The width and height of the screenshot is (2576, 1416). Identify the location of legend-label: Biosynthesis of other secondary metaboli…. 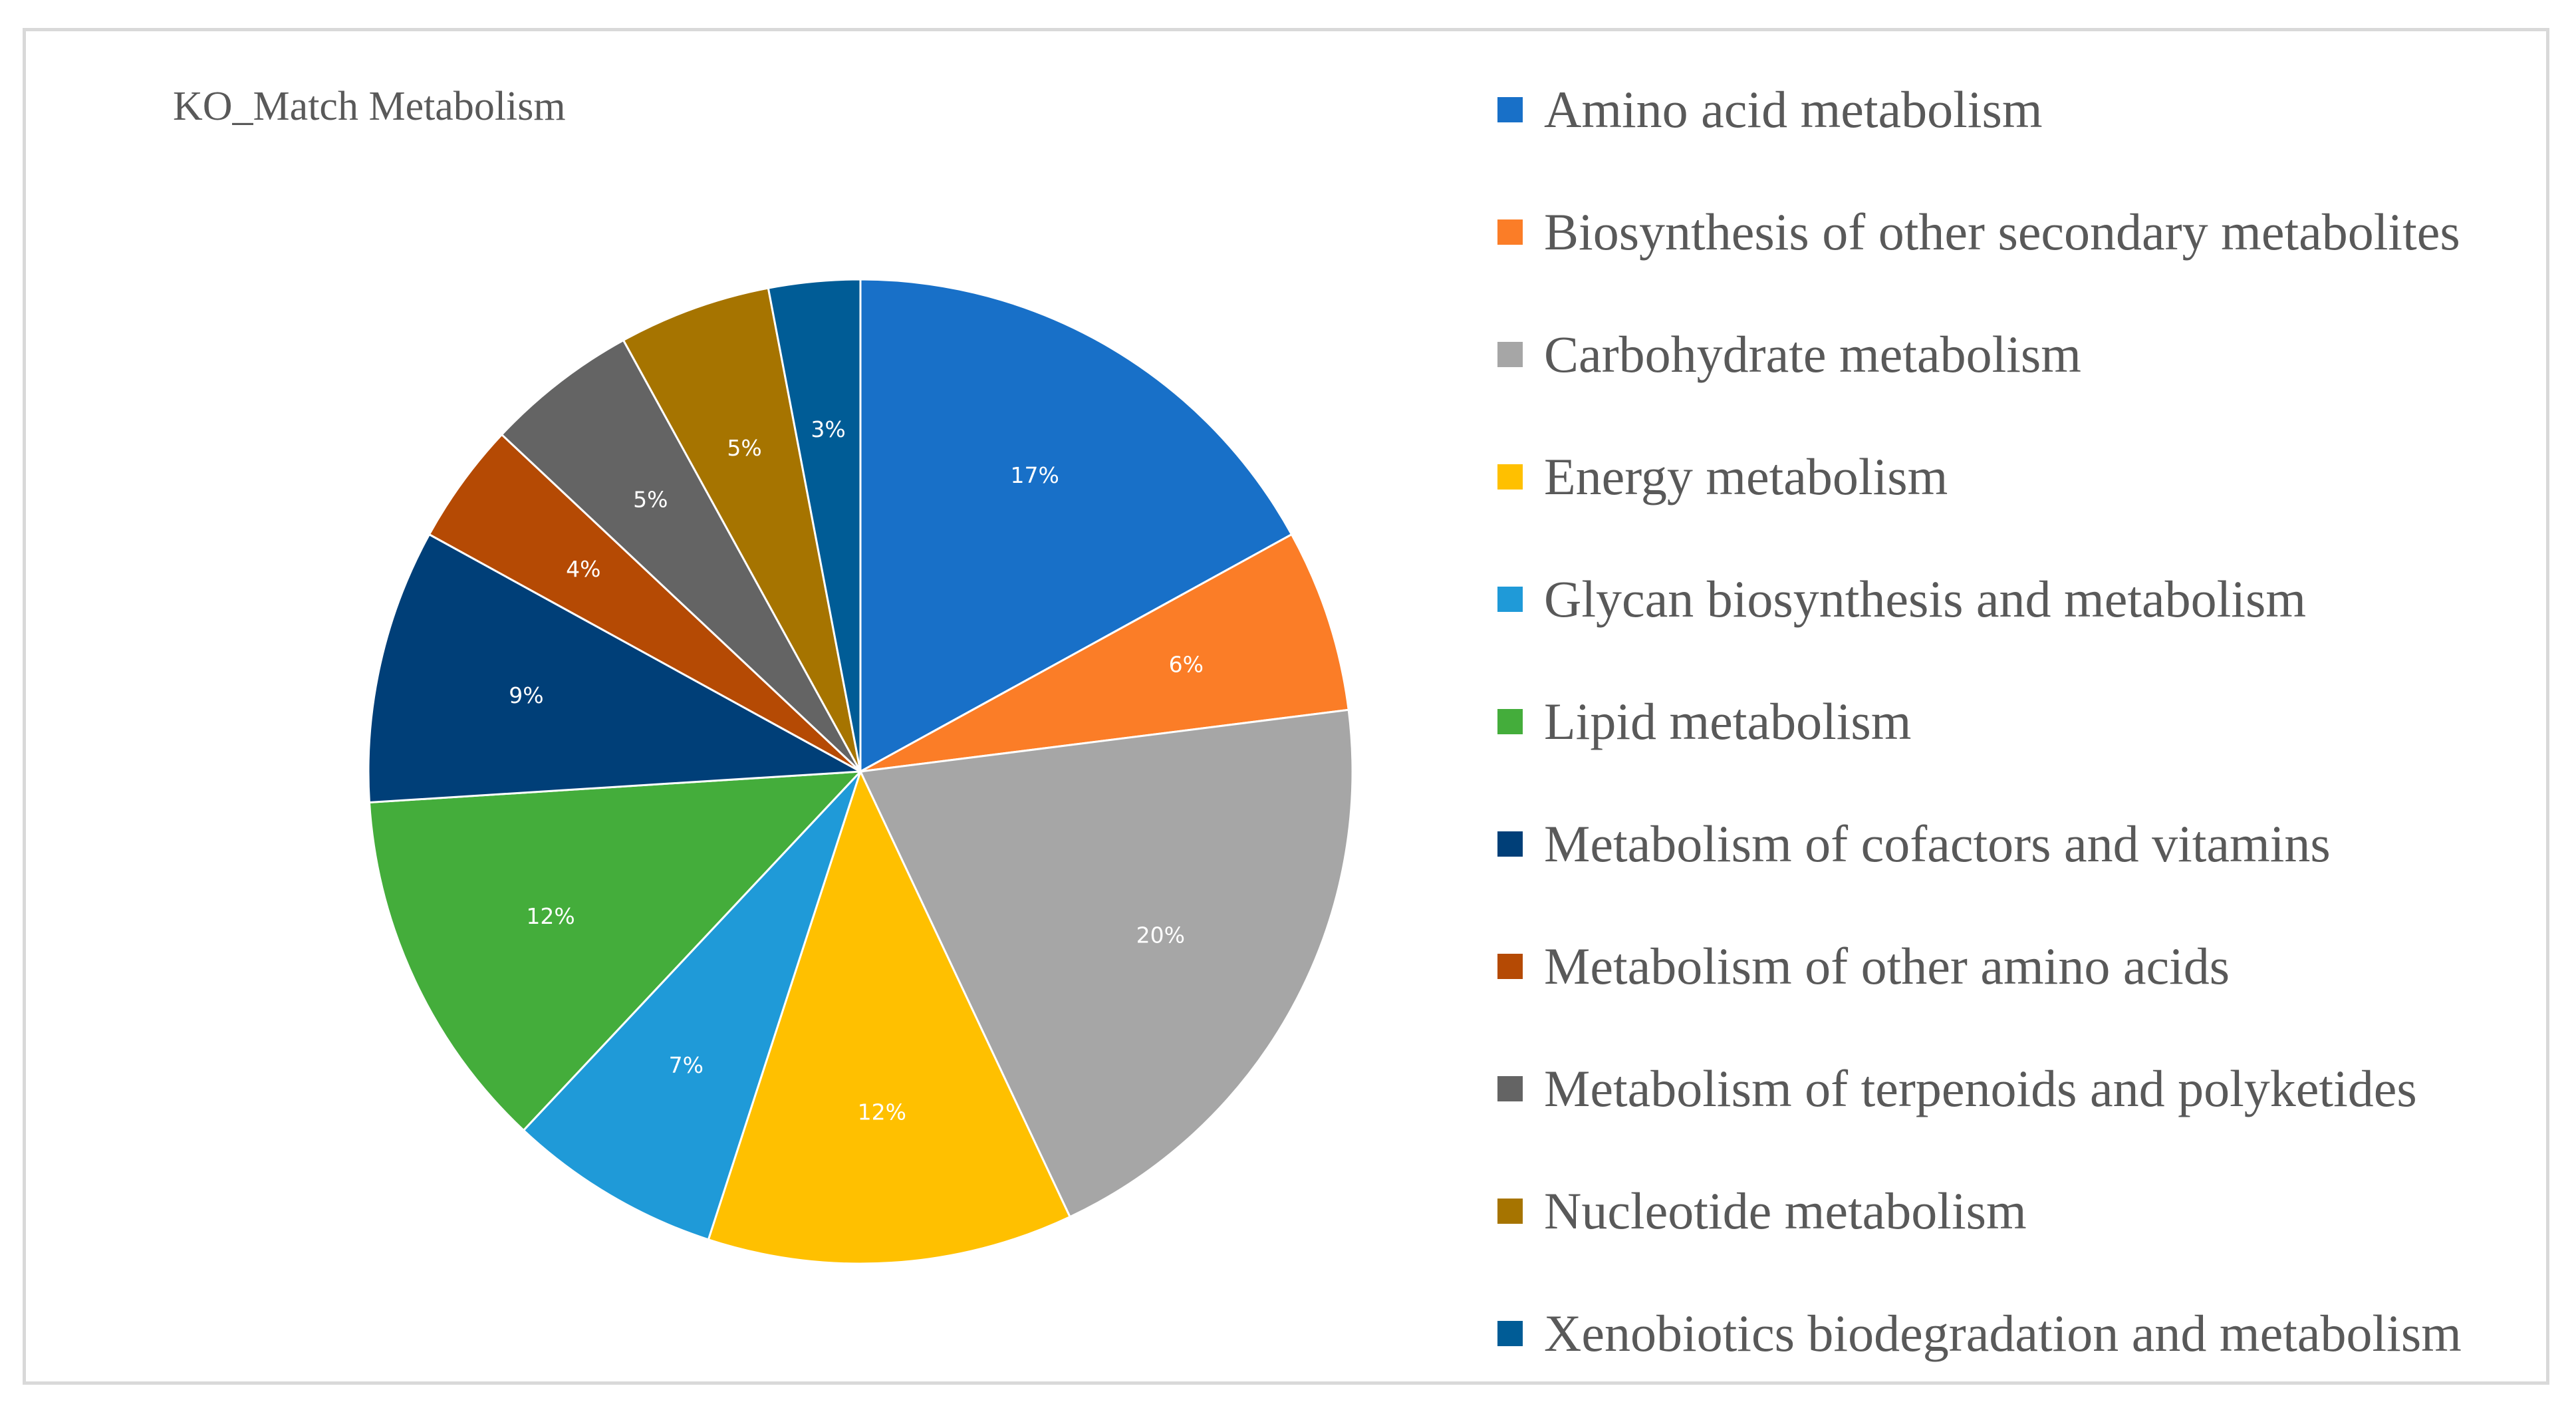
(2002, 232).